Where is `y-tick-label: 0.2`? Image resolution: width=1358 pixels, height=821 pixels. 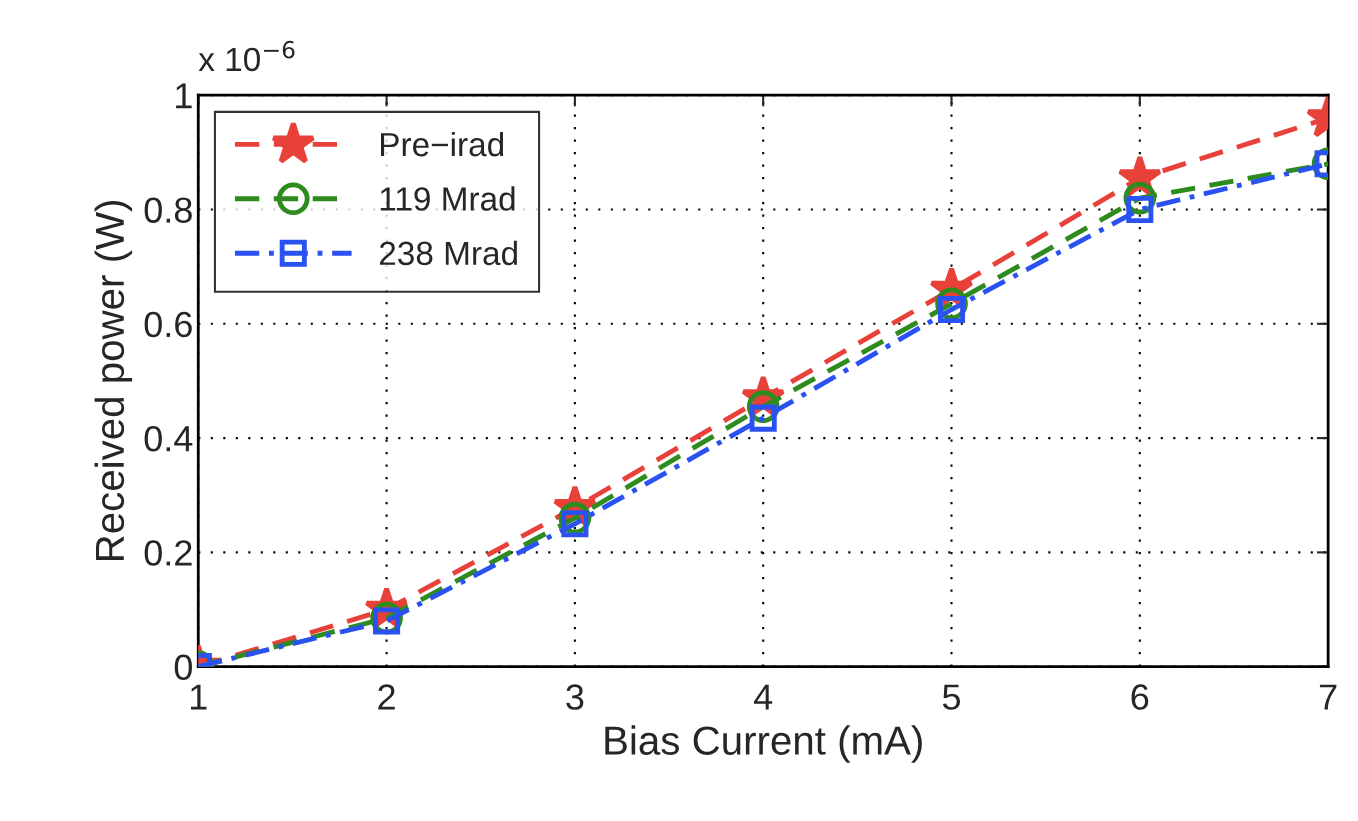 y-tick-label: 0.2 is located at coordinates (168, 553).